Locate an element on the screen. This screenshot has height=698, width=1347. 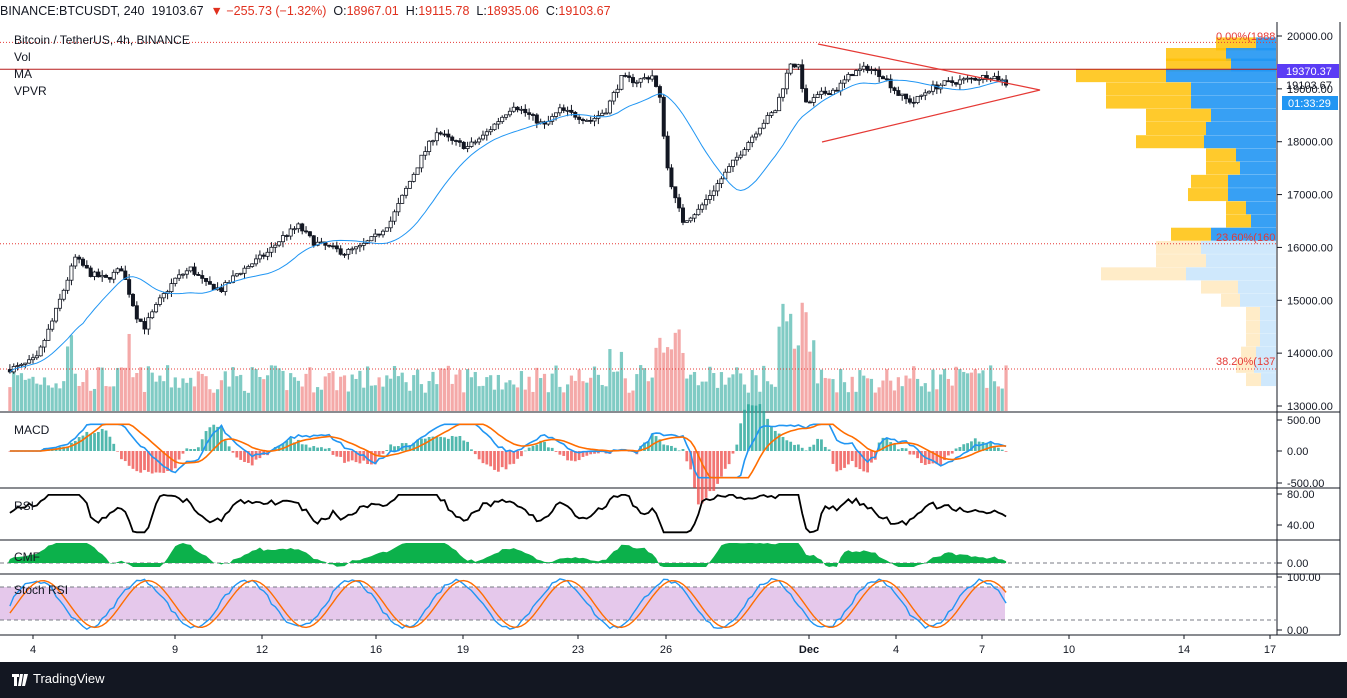
stoch-label: Stoch RSI is located at coordinates (41, 590).